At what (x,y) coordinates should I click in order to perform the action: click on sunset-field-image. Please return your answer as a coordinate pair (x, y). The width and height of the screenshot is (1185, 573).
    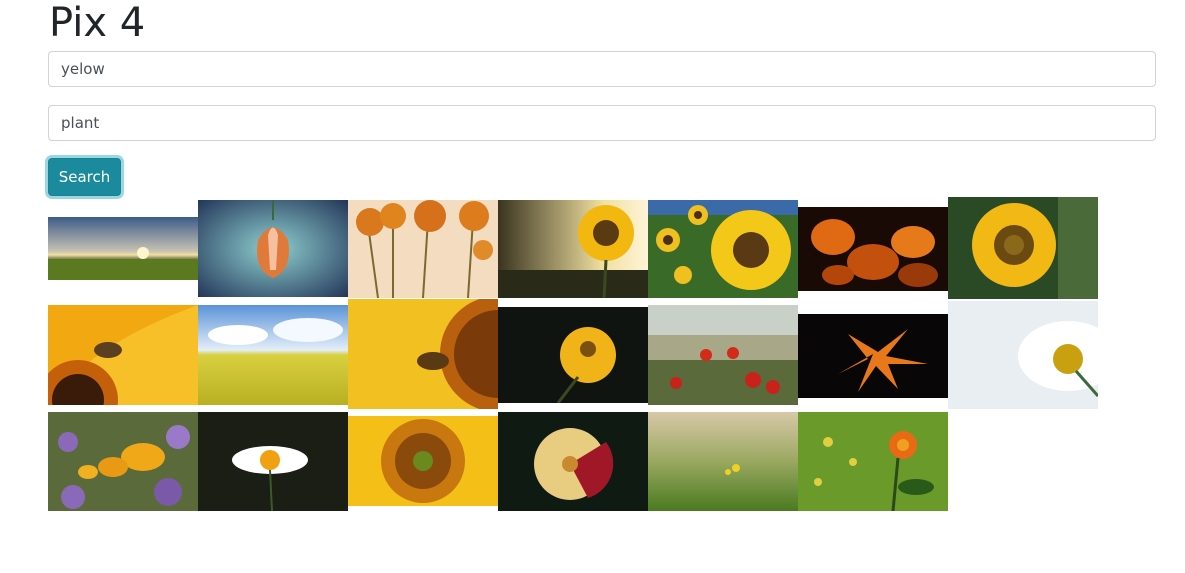
    Looking at the image, I should click on (123, 248).